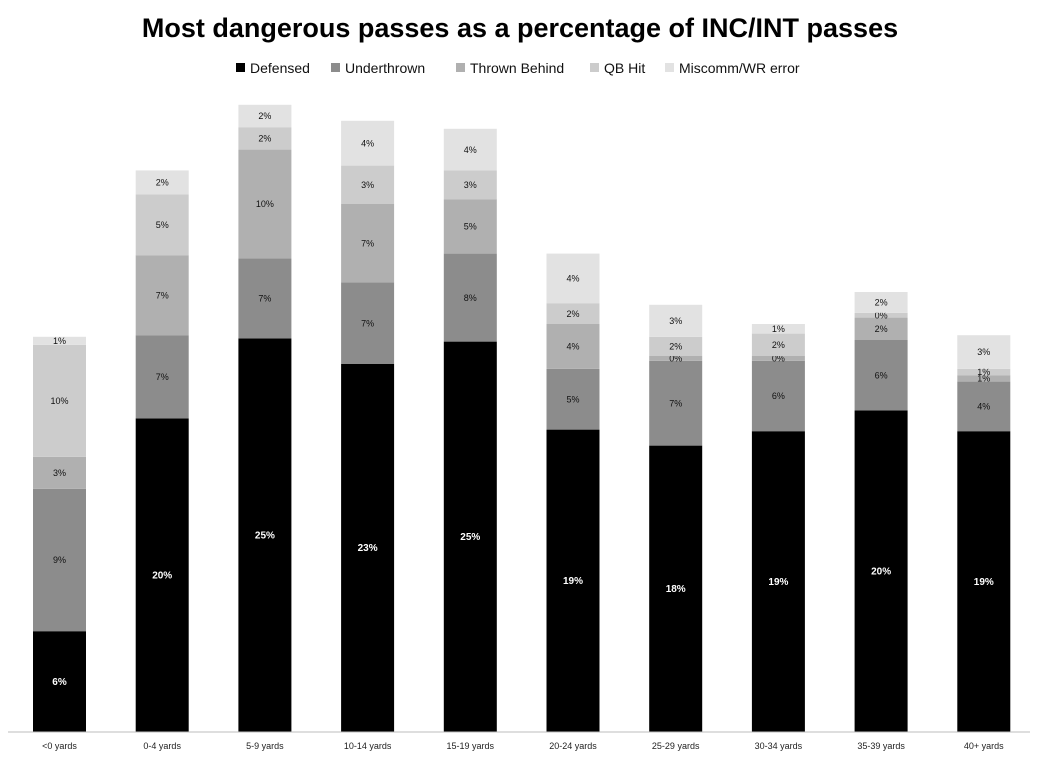 The width and height of the screenshot is (1037, 758). Describe the element at coordinates (385, 68) in the screenshot. I see `legend-label: Underthrown` at that location.